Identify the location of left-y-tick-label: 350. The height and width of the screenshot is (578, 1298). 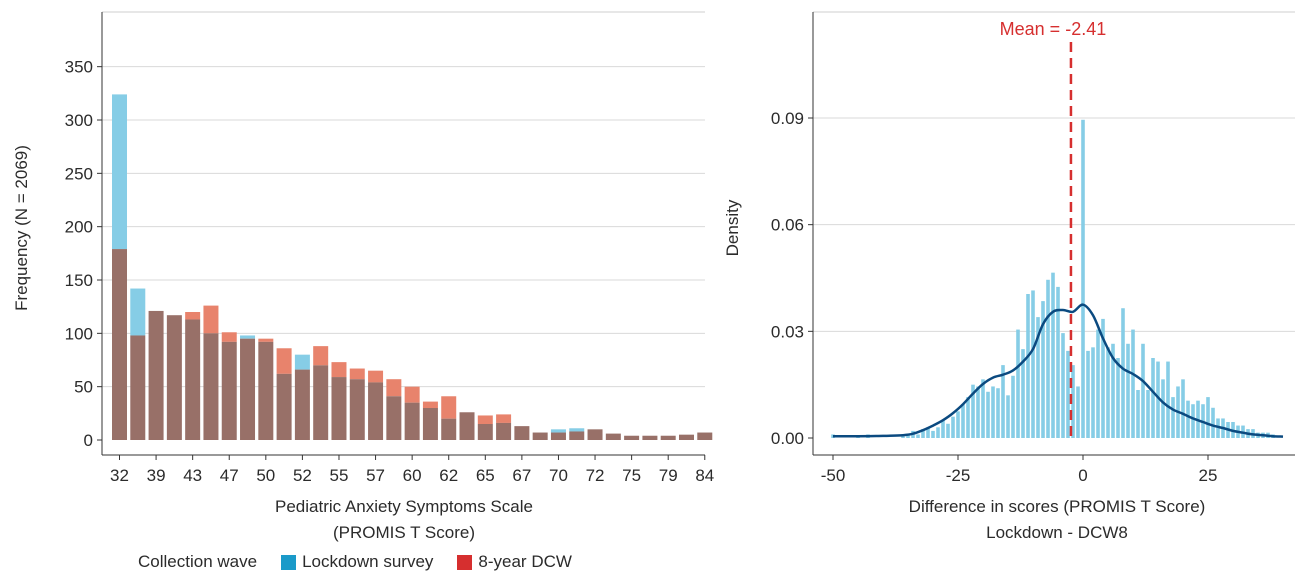
(79, 67).